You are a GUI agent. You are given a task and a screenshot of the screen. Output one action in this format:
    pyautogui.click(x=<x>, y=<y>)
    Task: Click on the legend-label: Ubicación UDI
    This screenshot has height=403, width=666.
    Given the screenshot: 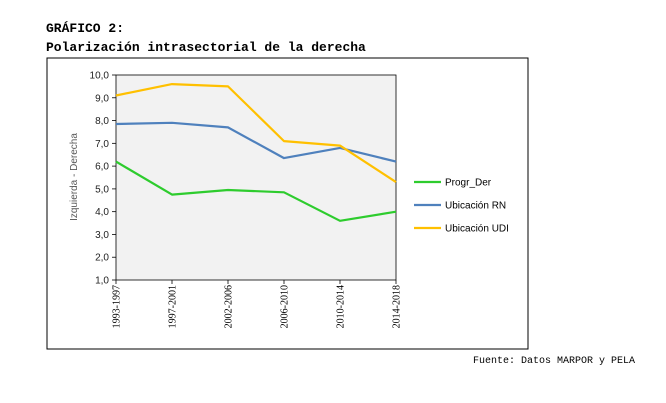 What is the action you would take?
    pyautogui.click(x=477, y=229)
    